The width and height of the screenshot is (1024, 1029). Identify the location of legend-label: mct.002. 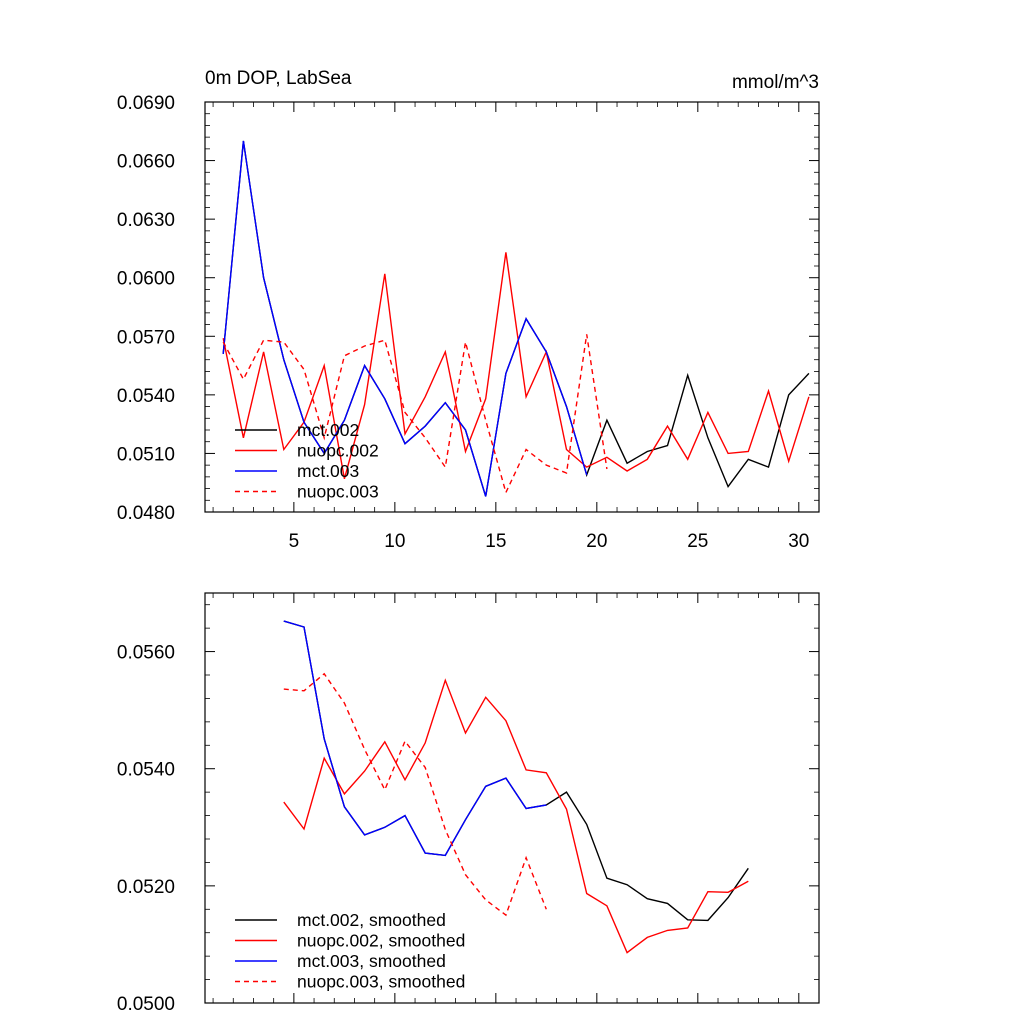
(328, 430).